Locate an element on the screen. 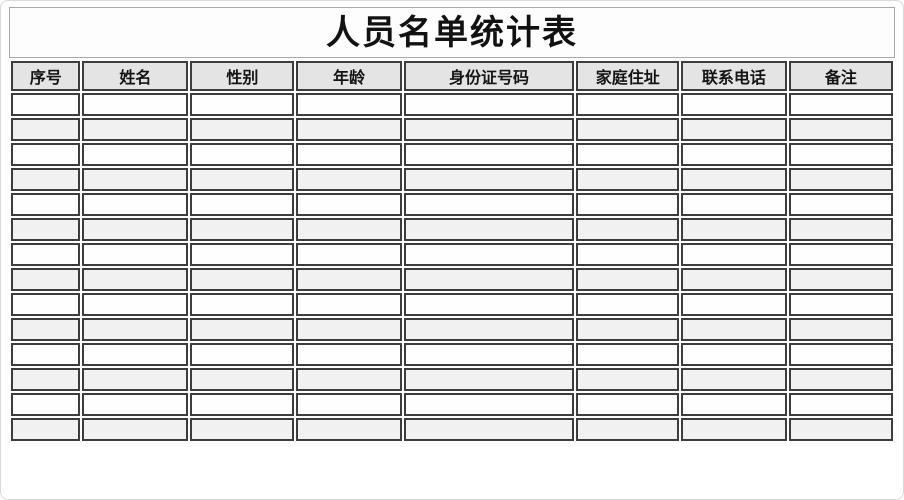  column-header-gender: 性别 is located at coordinates (242, 76).